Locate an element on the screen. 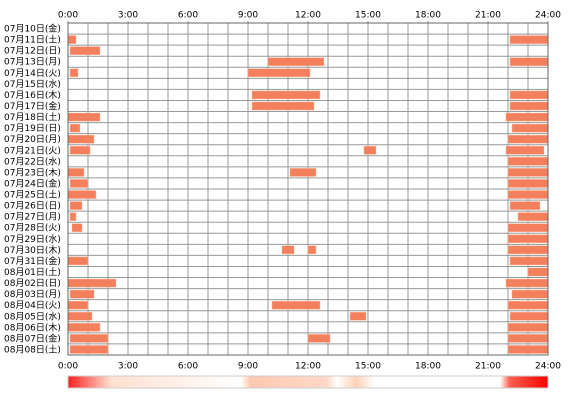 This screenshot has height=400, width=570. row-label: 08月04日(火) is located at coordinates (32, 305).